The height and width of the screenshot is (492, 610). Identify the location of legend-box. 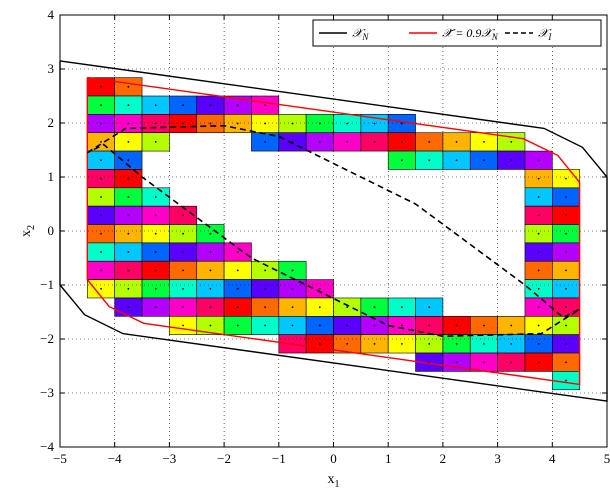
(457, 33).